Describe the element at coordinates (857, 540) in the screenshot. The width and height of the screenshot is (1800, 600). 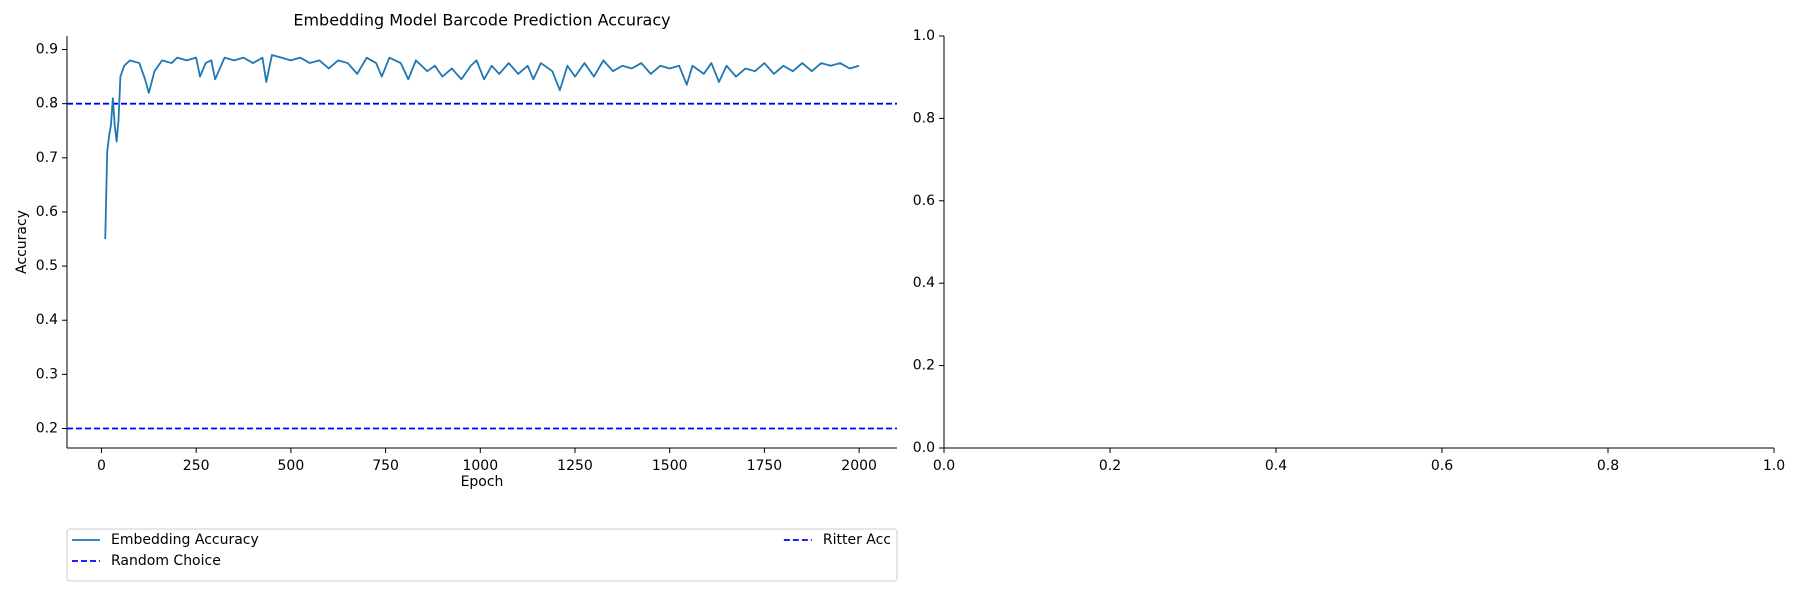
I see `legend-label: Ritter Acc` at that location.